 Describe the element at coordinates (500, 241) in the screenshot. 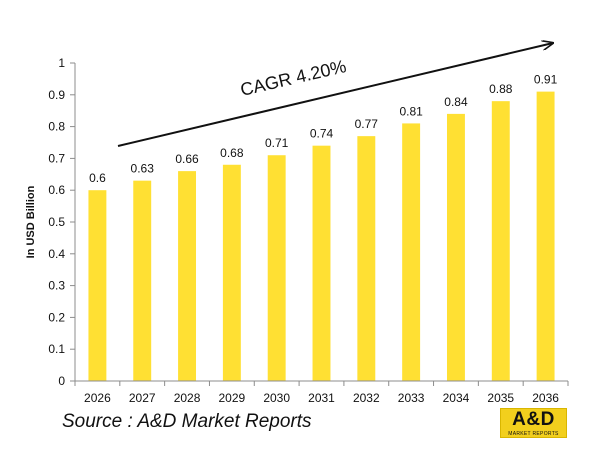

I see `bar-2035` at that location.